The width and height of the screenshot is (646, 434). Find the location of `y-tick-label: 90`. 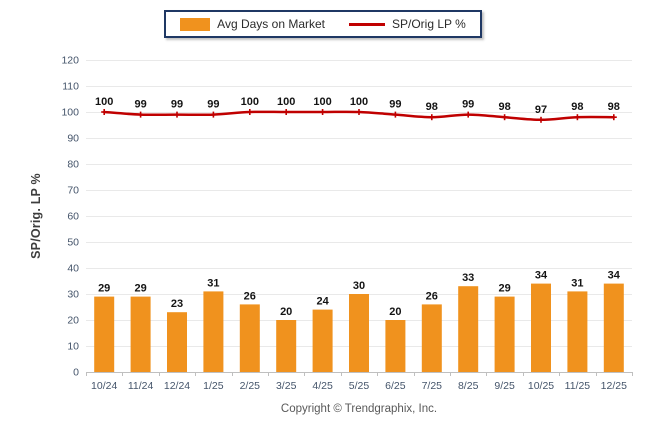

y-tick-label: 90 is located at coordinates (73, 139).